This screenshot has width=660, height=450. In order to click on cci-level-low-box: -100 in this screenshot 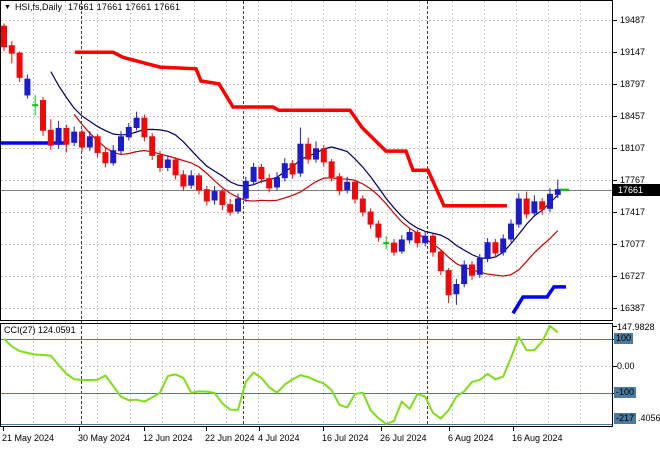, I will do `click(625, 392)`.